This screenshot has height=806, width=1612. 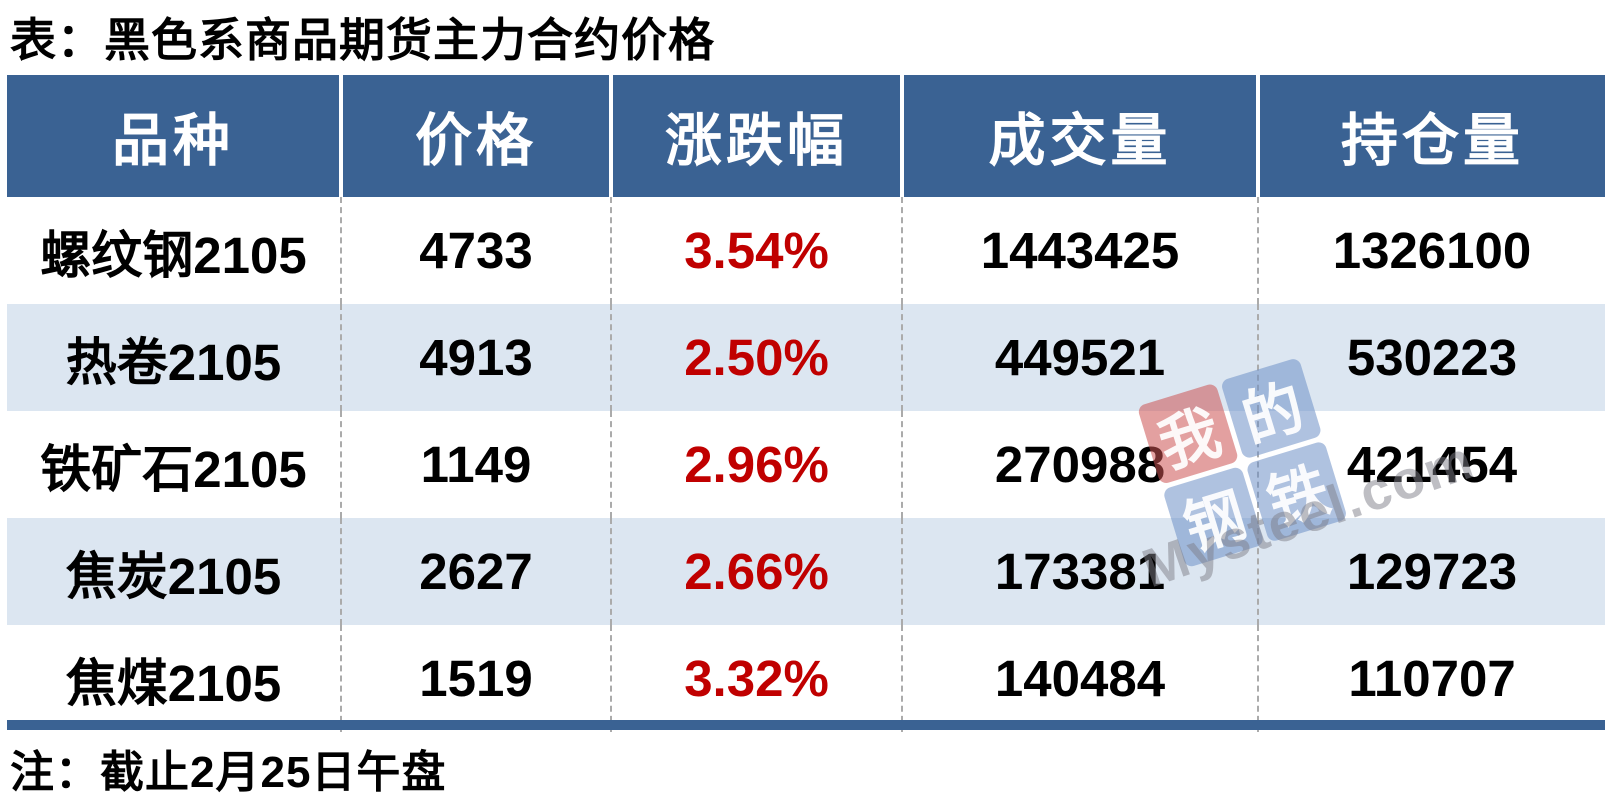 I want to click on column-header-volume: 成交量, so click(x=1079, y=136).